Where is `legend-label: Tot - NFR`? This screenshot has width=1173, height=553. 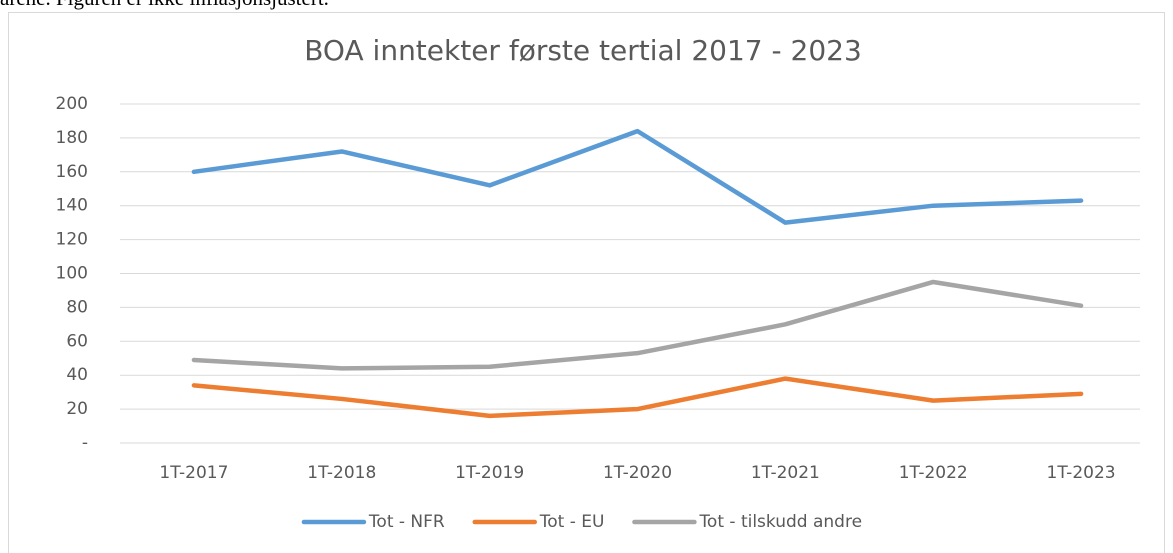
legend-label: Tot - NFR is located at coordinates (406, 522).